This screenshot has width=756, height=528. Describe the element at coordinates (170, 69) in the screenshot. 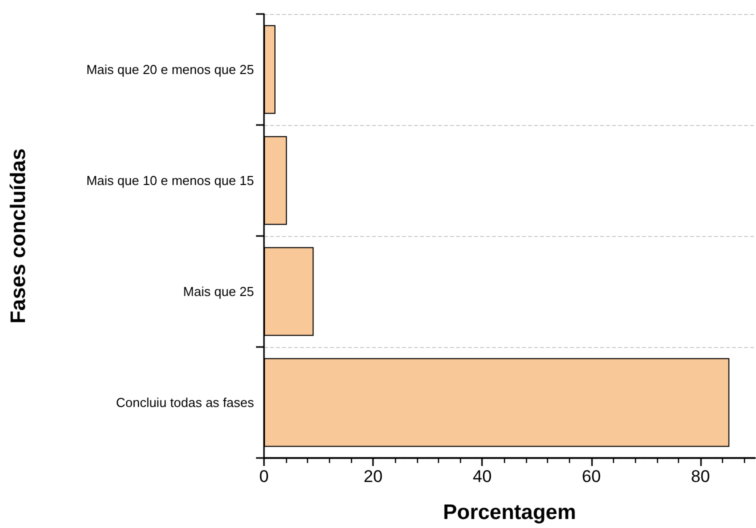

I see `y-tick-label: Mais que 20 e menos que 25` at that location.